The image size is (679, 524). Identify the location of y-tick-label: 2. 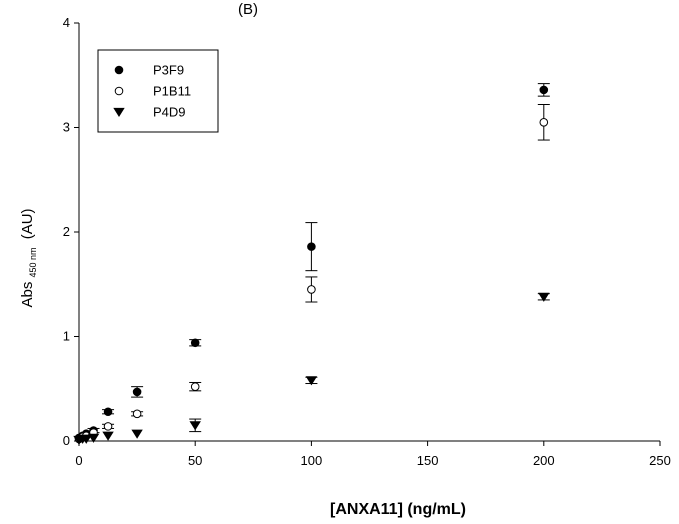
(66, 231).